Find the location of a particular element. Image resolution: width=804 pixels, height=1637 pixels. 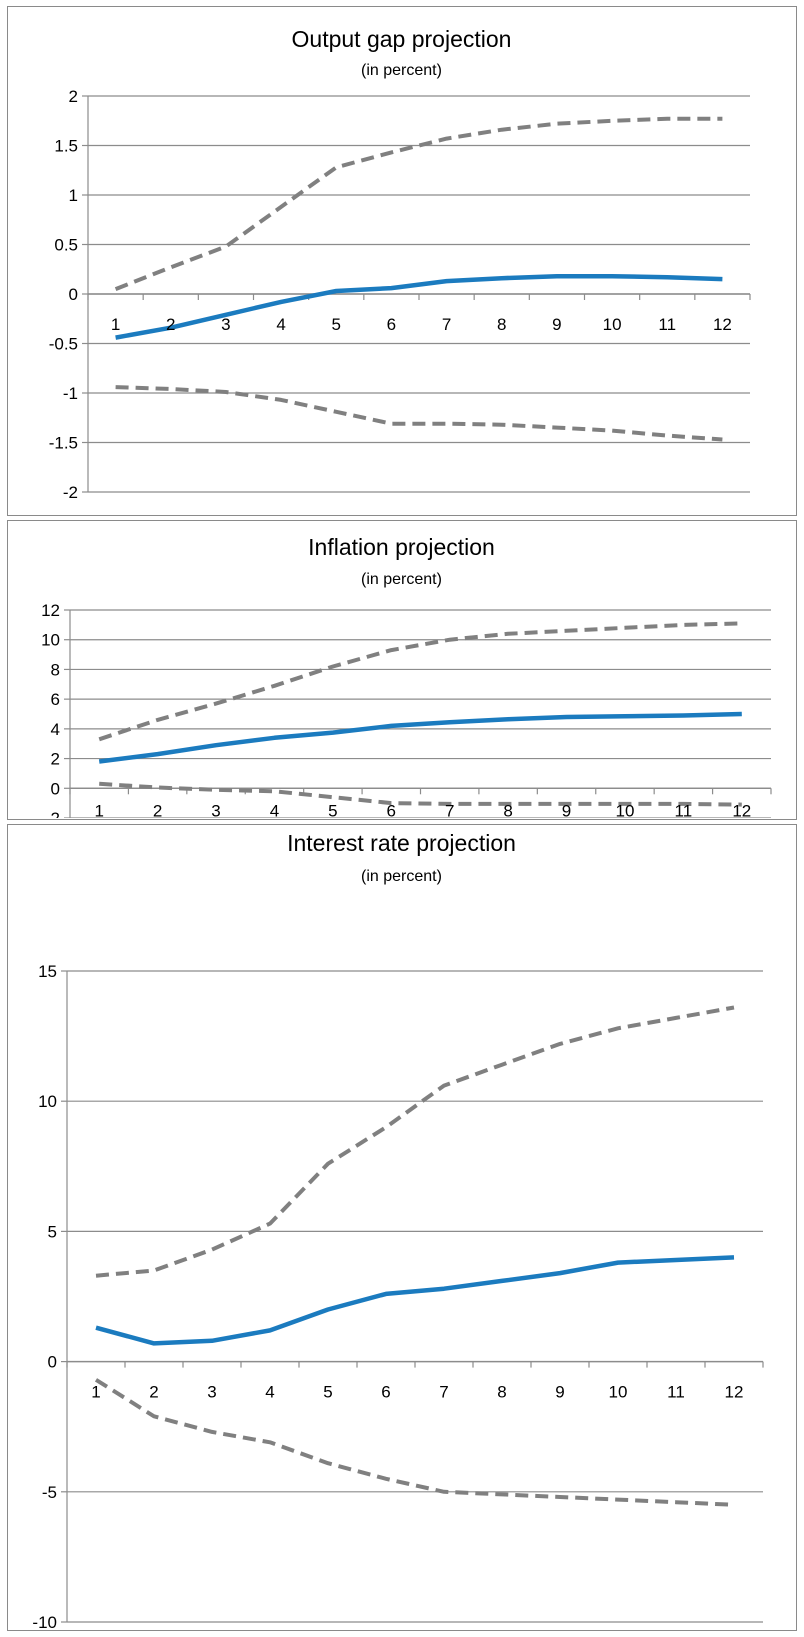

y-tick-label: 12 is located at coordinates (50, 610).